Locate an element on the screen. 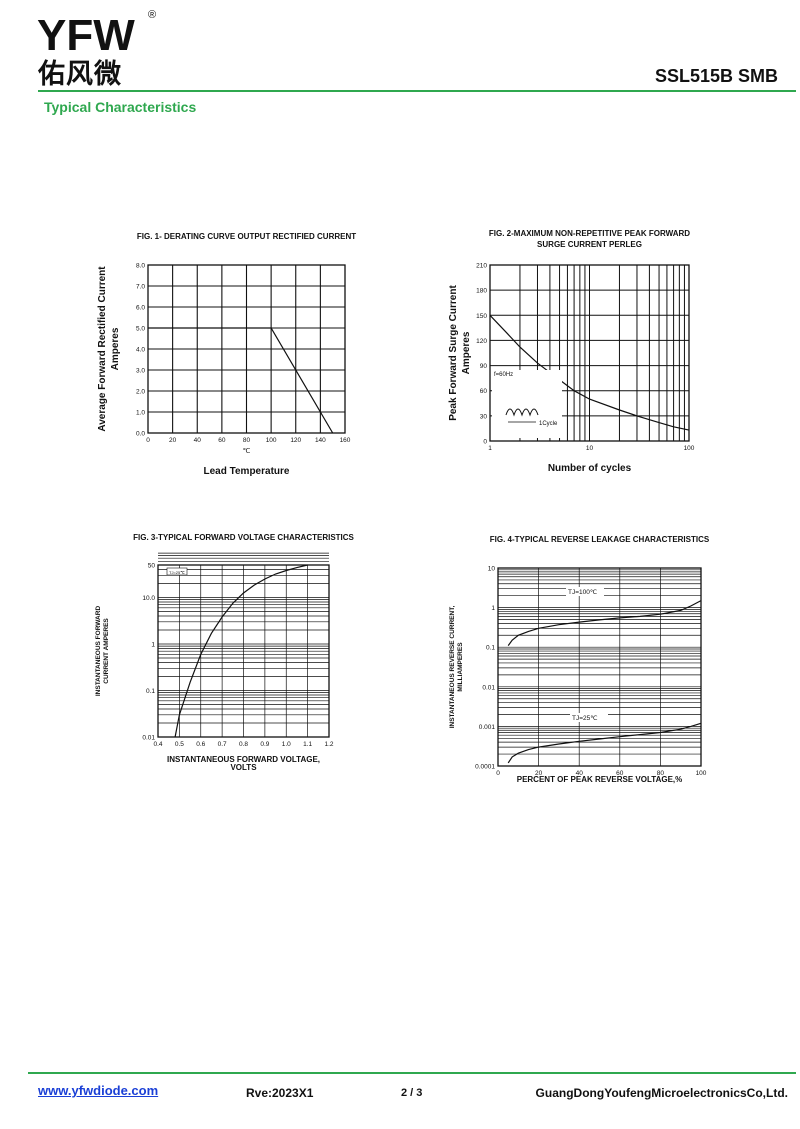 The height and width of the screenshot is (1129, 800). company-logo: YFW ® is located at coordinates (96, 34).